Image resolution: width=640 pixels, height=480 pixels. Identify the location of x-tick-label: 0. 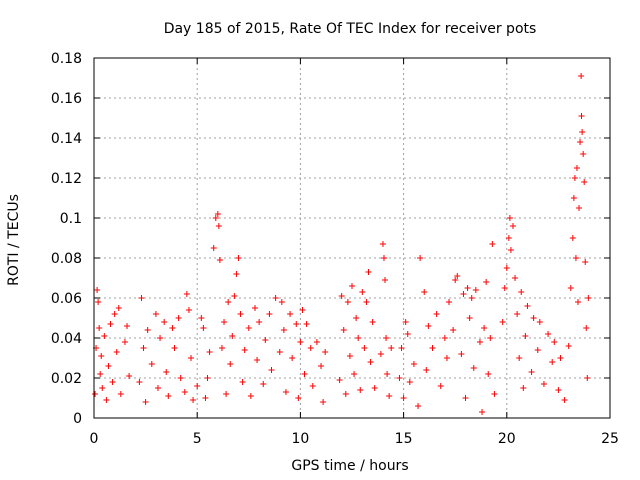
(94, 439).